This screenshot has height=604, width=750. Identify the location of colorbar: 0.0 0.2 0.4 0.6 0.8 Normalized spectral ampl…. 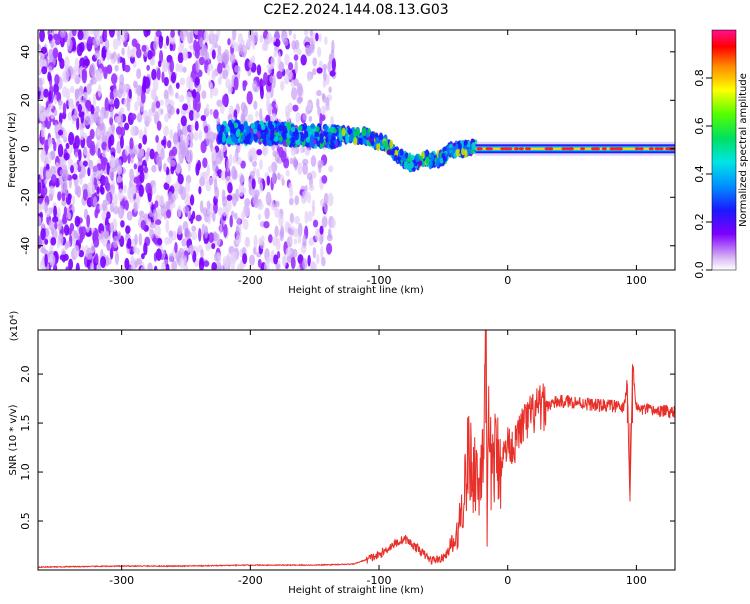
(721, 154).